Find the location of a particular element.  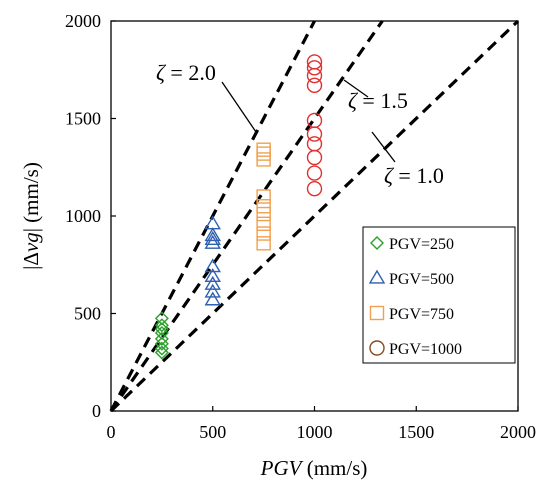

series-PGV=500 is located at coordinates (212, 260).